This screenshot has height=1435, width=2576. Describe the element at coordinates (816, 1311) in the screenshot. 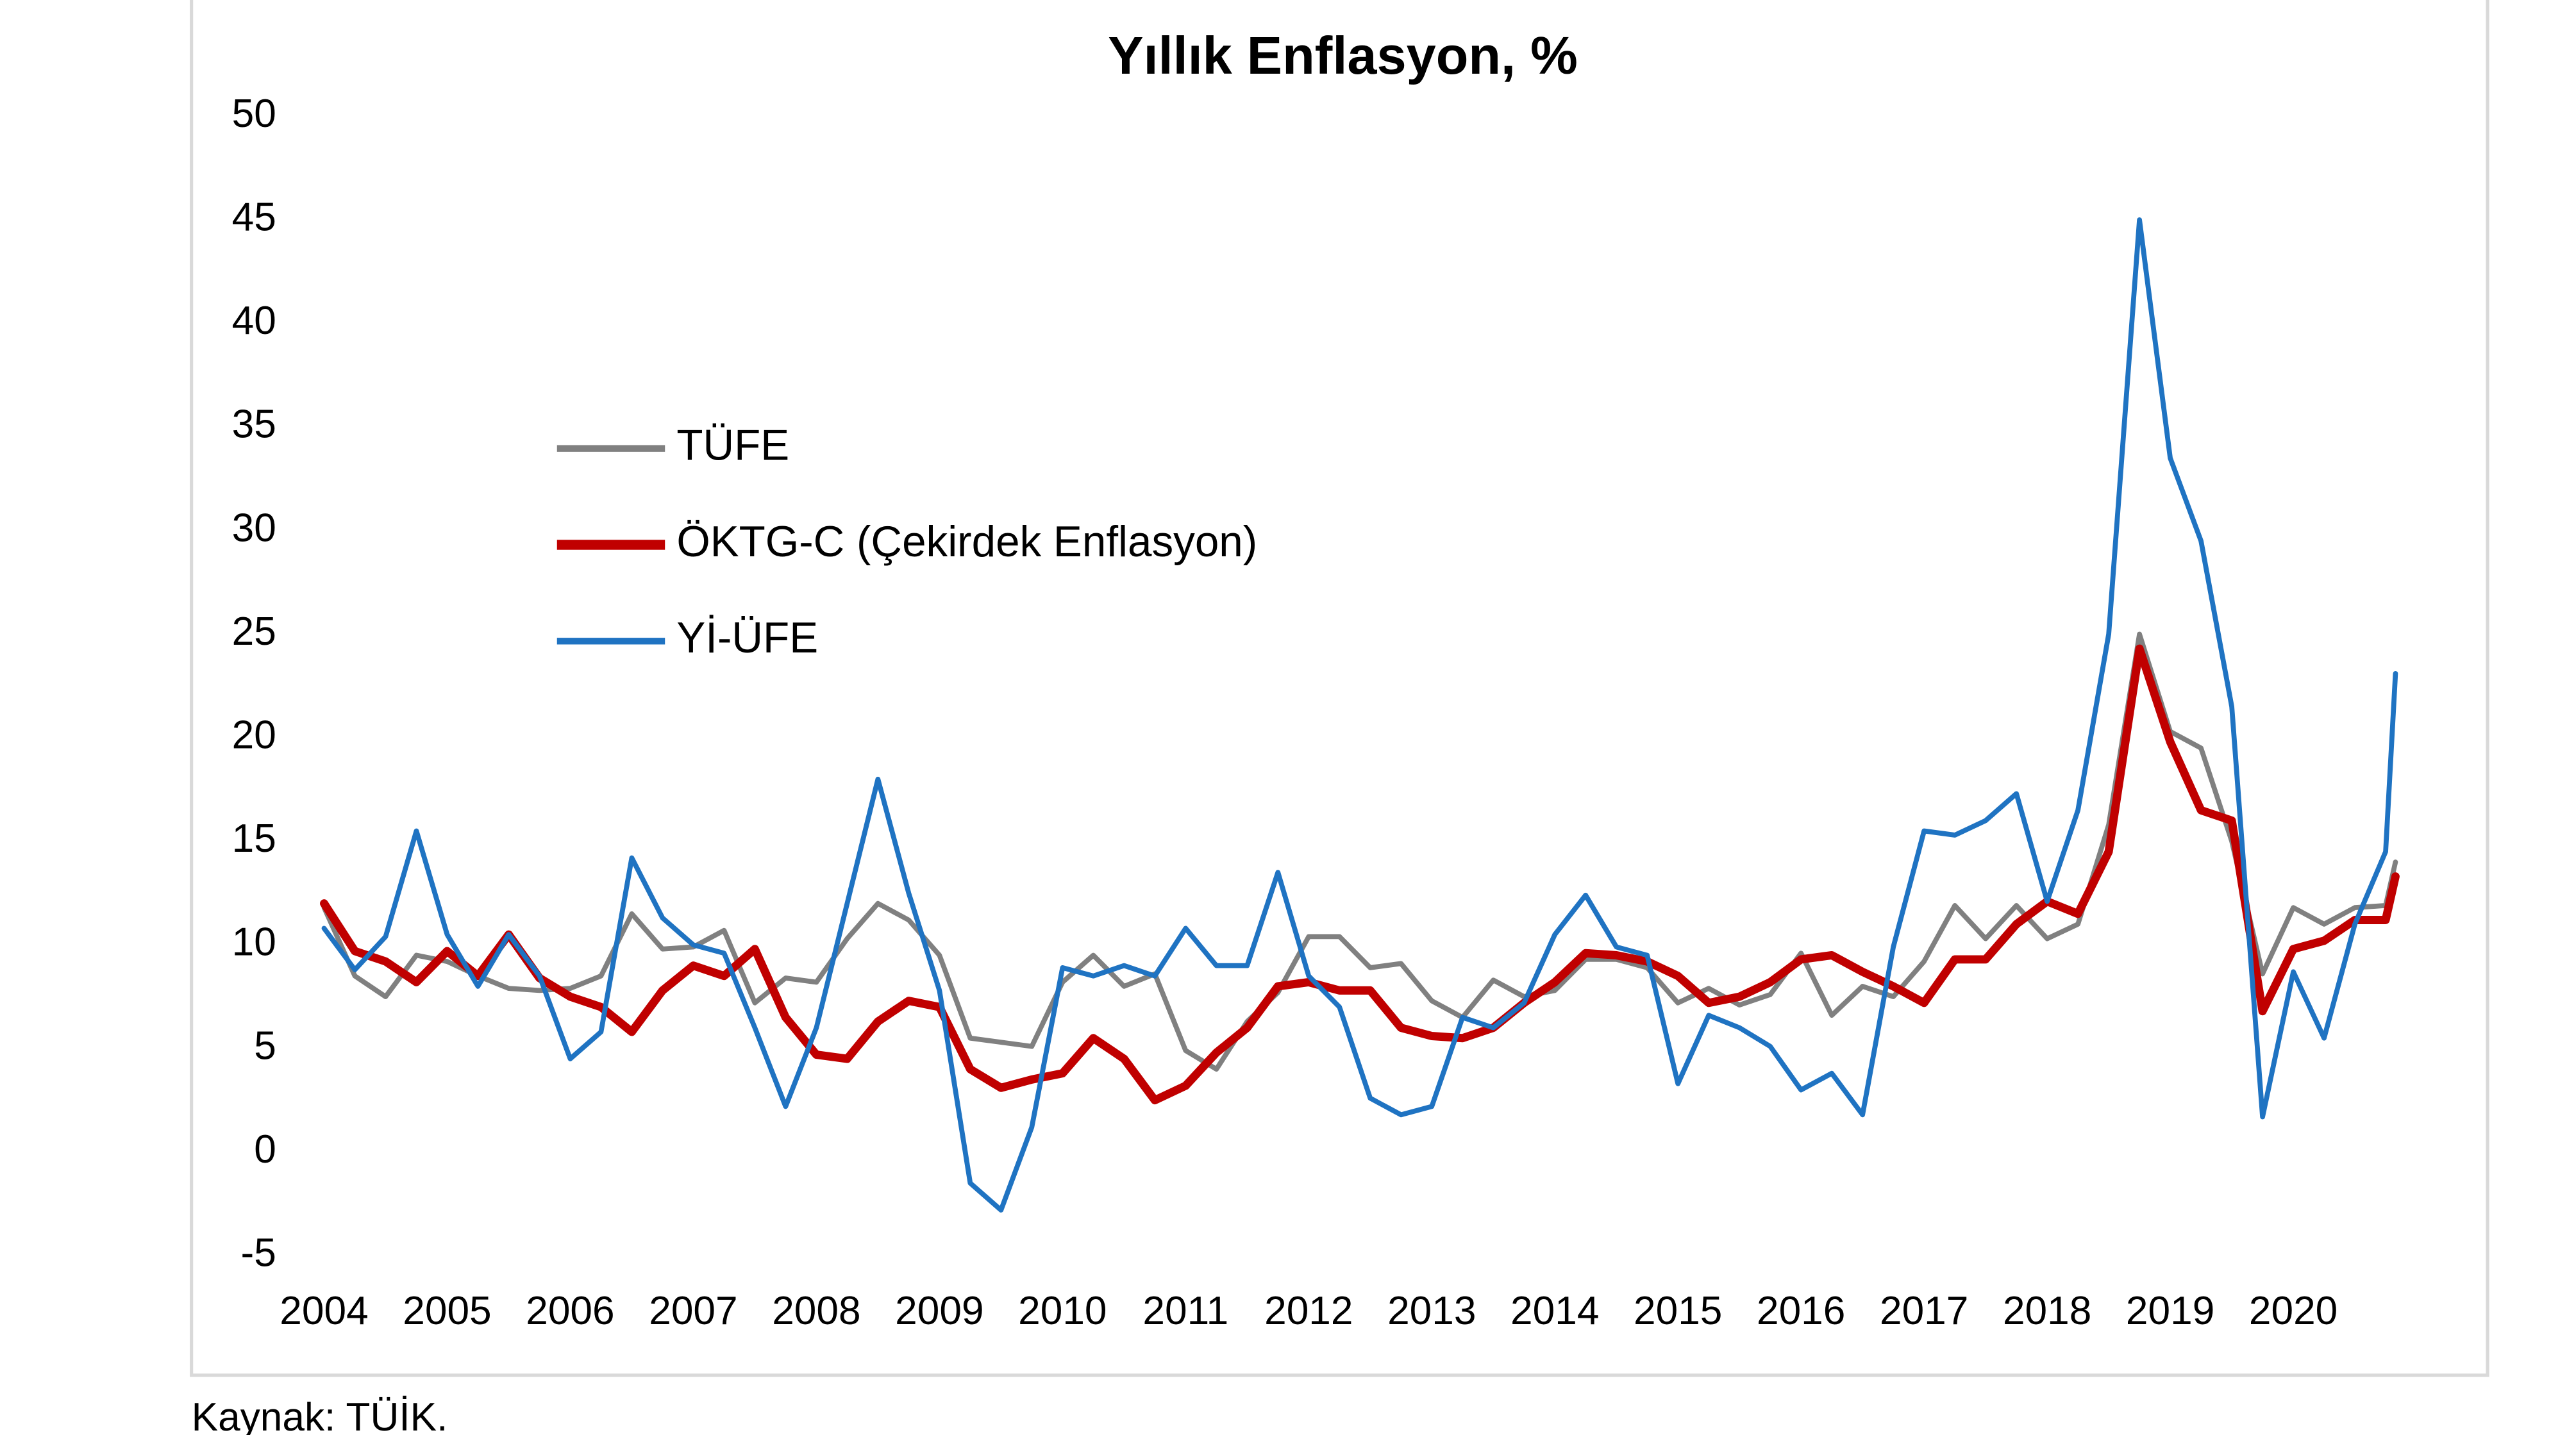

I see `x-tick-label: 2008` at that location.